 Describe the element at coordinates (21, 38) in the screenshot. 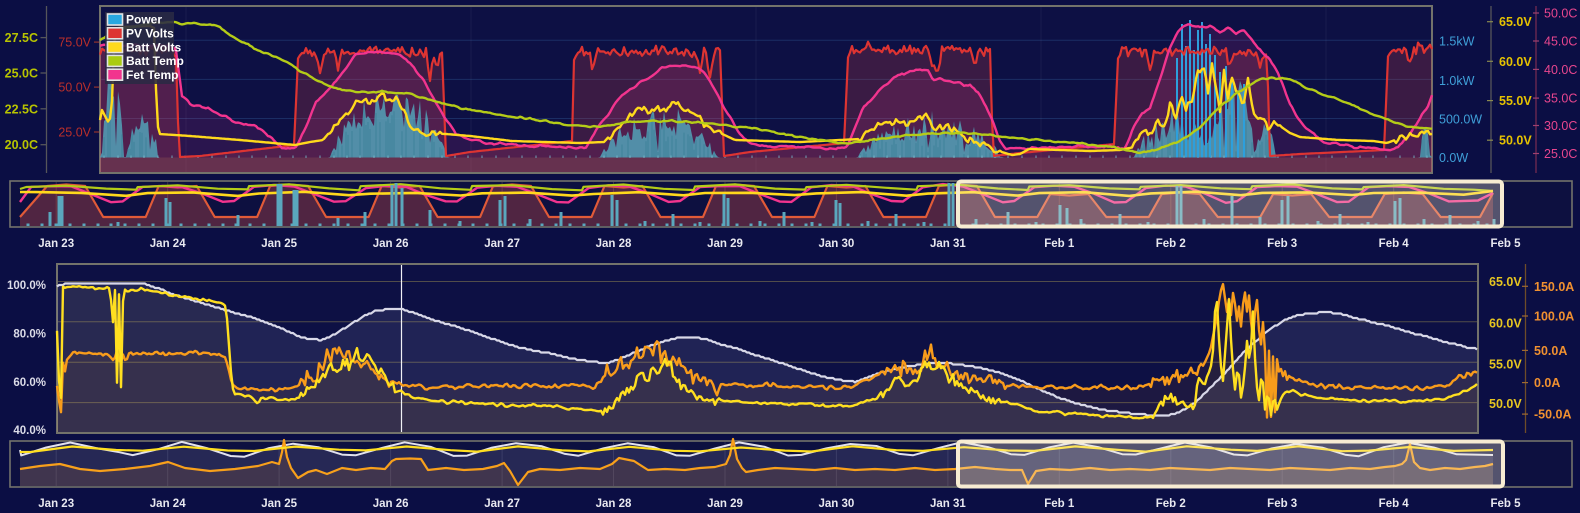

I see `svg-text: 27.5C` at that location.